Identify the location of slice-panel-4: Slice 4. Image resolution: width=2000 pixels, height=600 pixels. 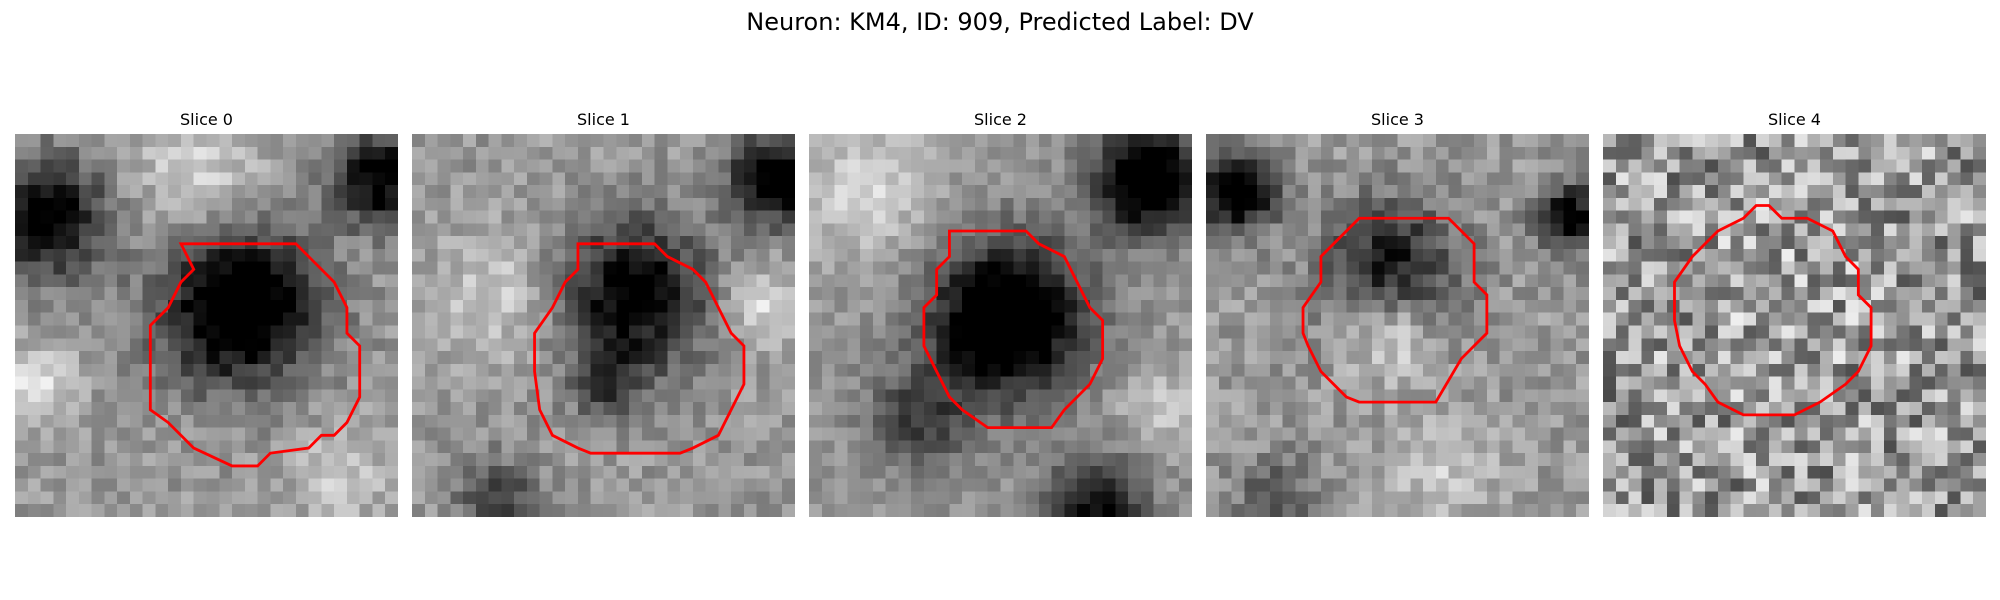
(1794, 312).